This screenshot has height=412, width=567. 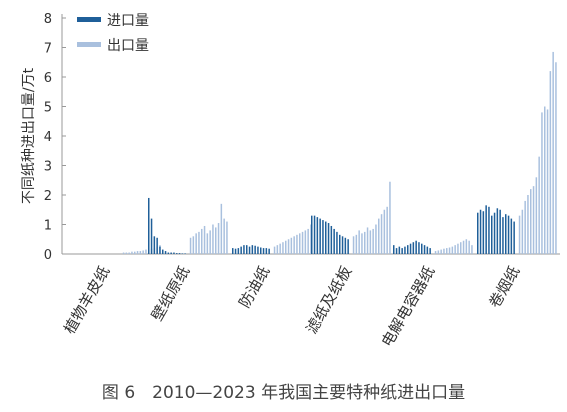 I want to click on figure-caption: 图 6 2010—2023 年我国主要特种纸进出口量, so click(x=283, y=393).